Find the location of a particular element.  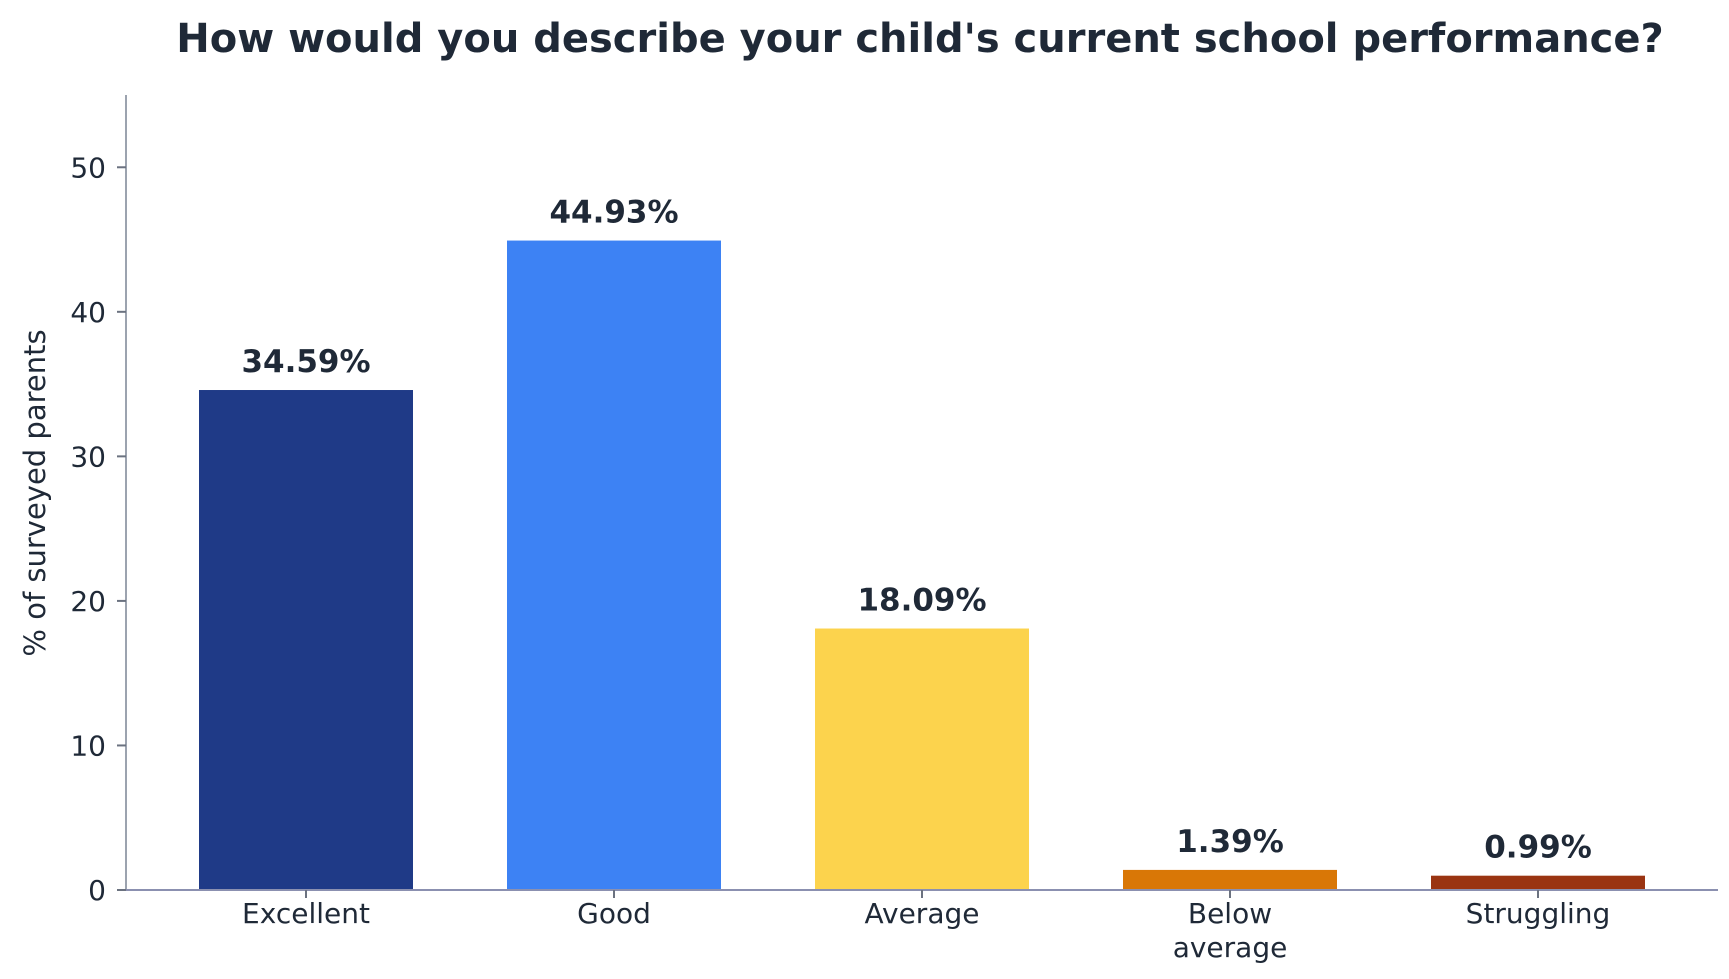

y-tick-label: 20 is located at coordinates (88, 601).